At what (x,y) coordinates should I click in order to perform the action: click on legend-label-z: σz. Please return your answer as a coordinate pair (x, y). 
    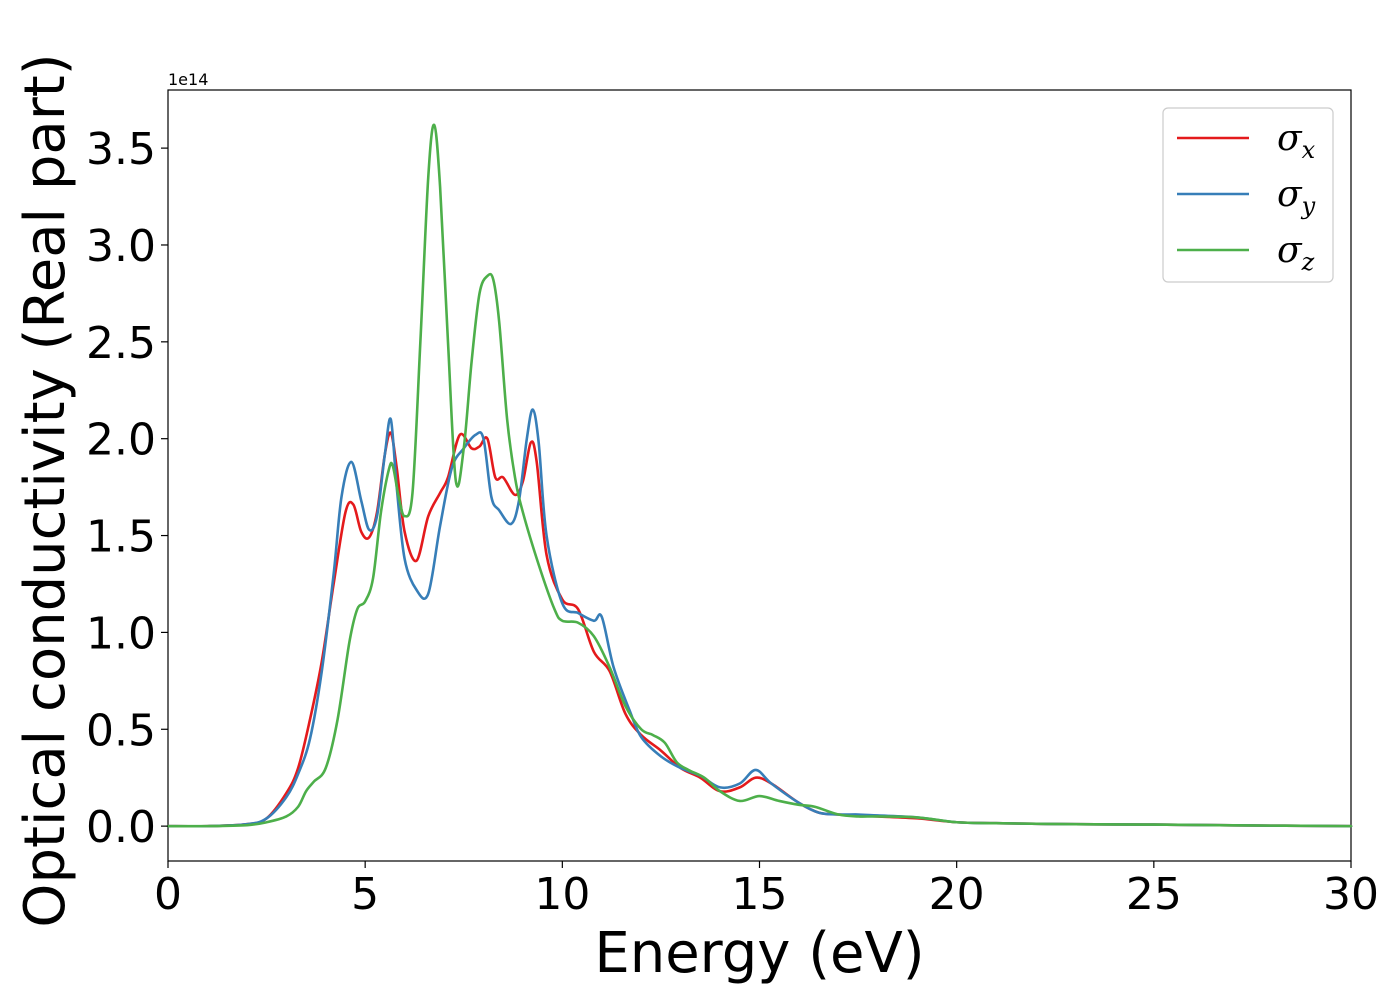
    Looking at the image, I should click on (1296, 253).